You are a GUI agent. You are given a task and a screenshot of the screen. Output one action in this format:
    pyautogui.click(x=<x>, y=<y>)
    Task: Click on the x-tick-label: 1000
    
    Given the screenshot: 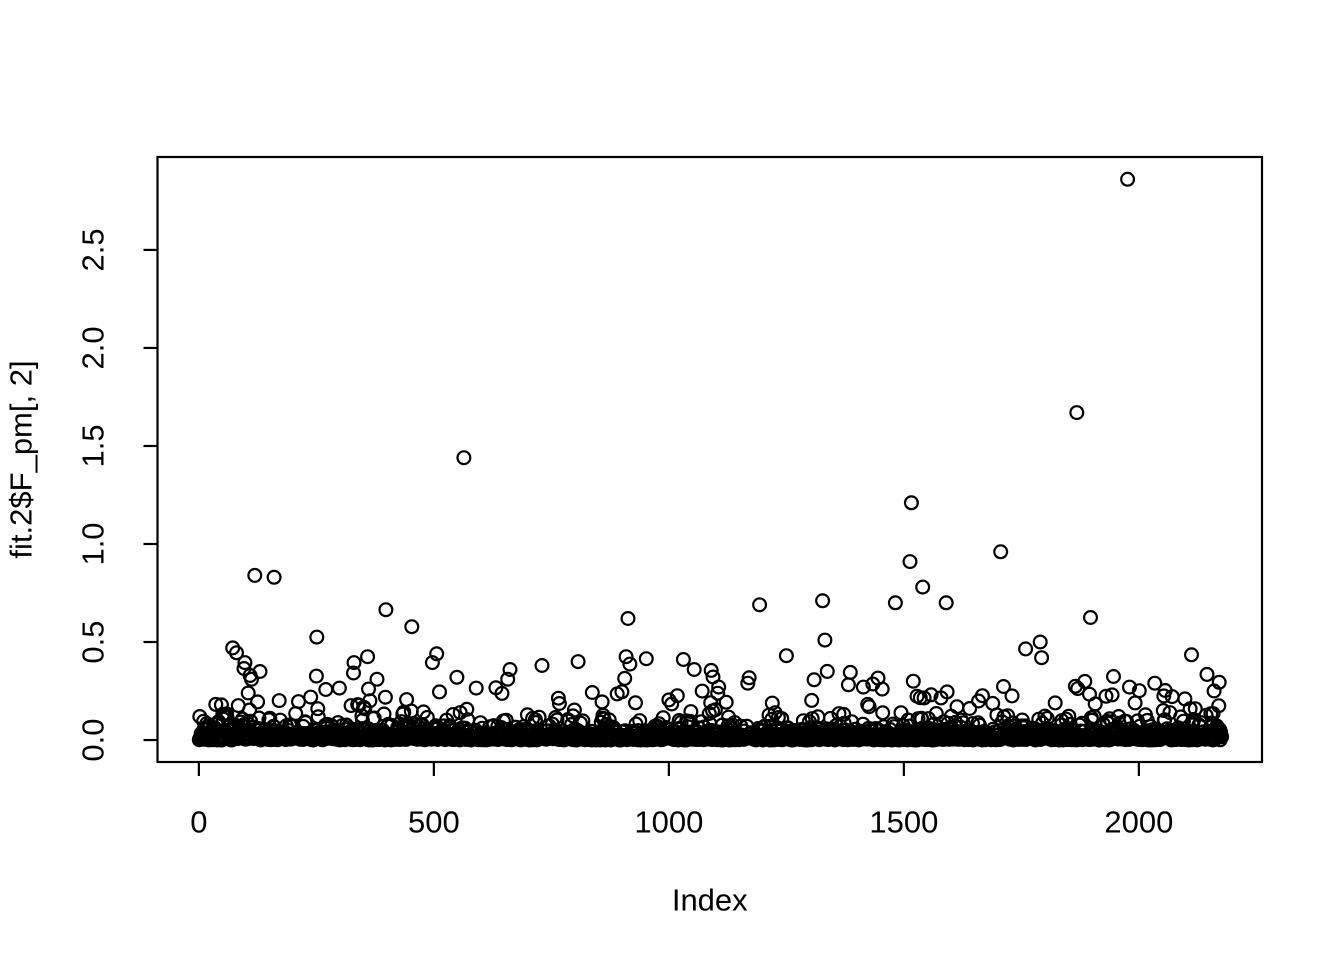 What is the action you would take?
    pyautogui.click(x=668, y=822)
    